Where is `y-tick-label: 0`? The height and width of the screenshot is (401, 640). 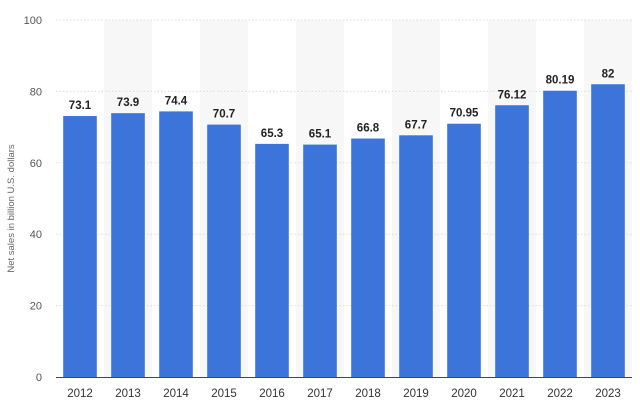
y-tick-label: 0 is located at coordinates (39, 378).